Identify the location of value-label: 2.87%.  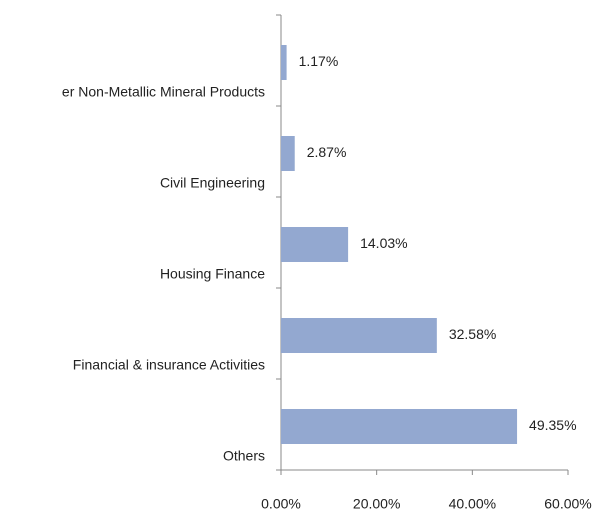
(327, 152).